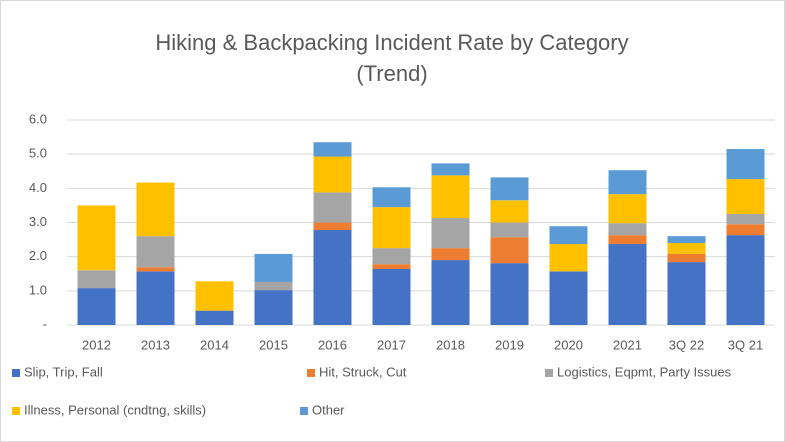 This screenshot has width=785, height=442. I want to click on y-tick-label: 2.0, so click(38, 255).